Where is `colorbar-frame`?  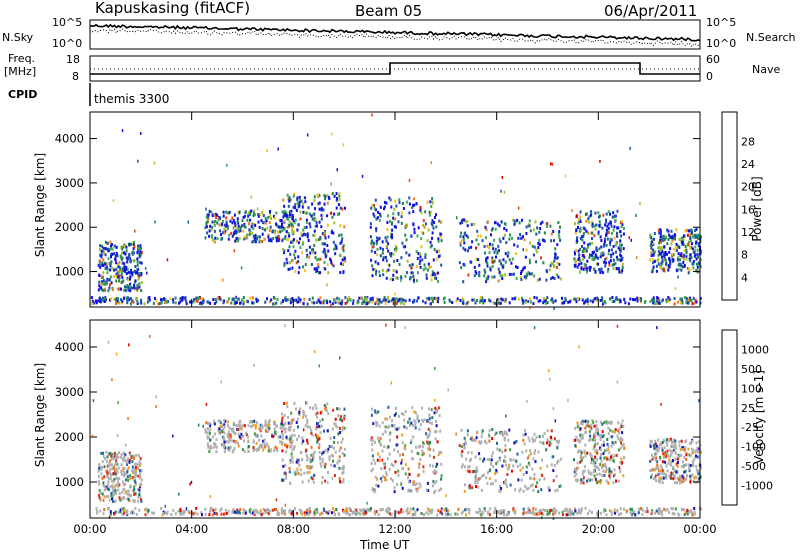
colorbar-frame is located at coordinates (729, 417).